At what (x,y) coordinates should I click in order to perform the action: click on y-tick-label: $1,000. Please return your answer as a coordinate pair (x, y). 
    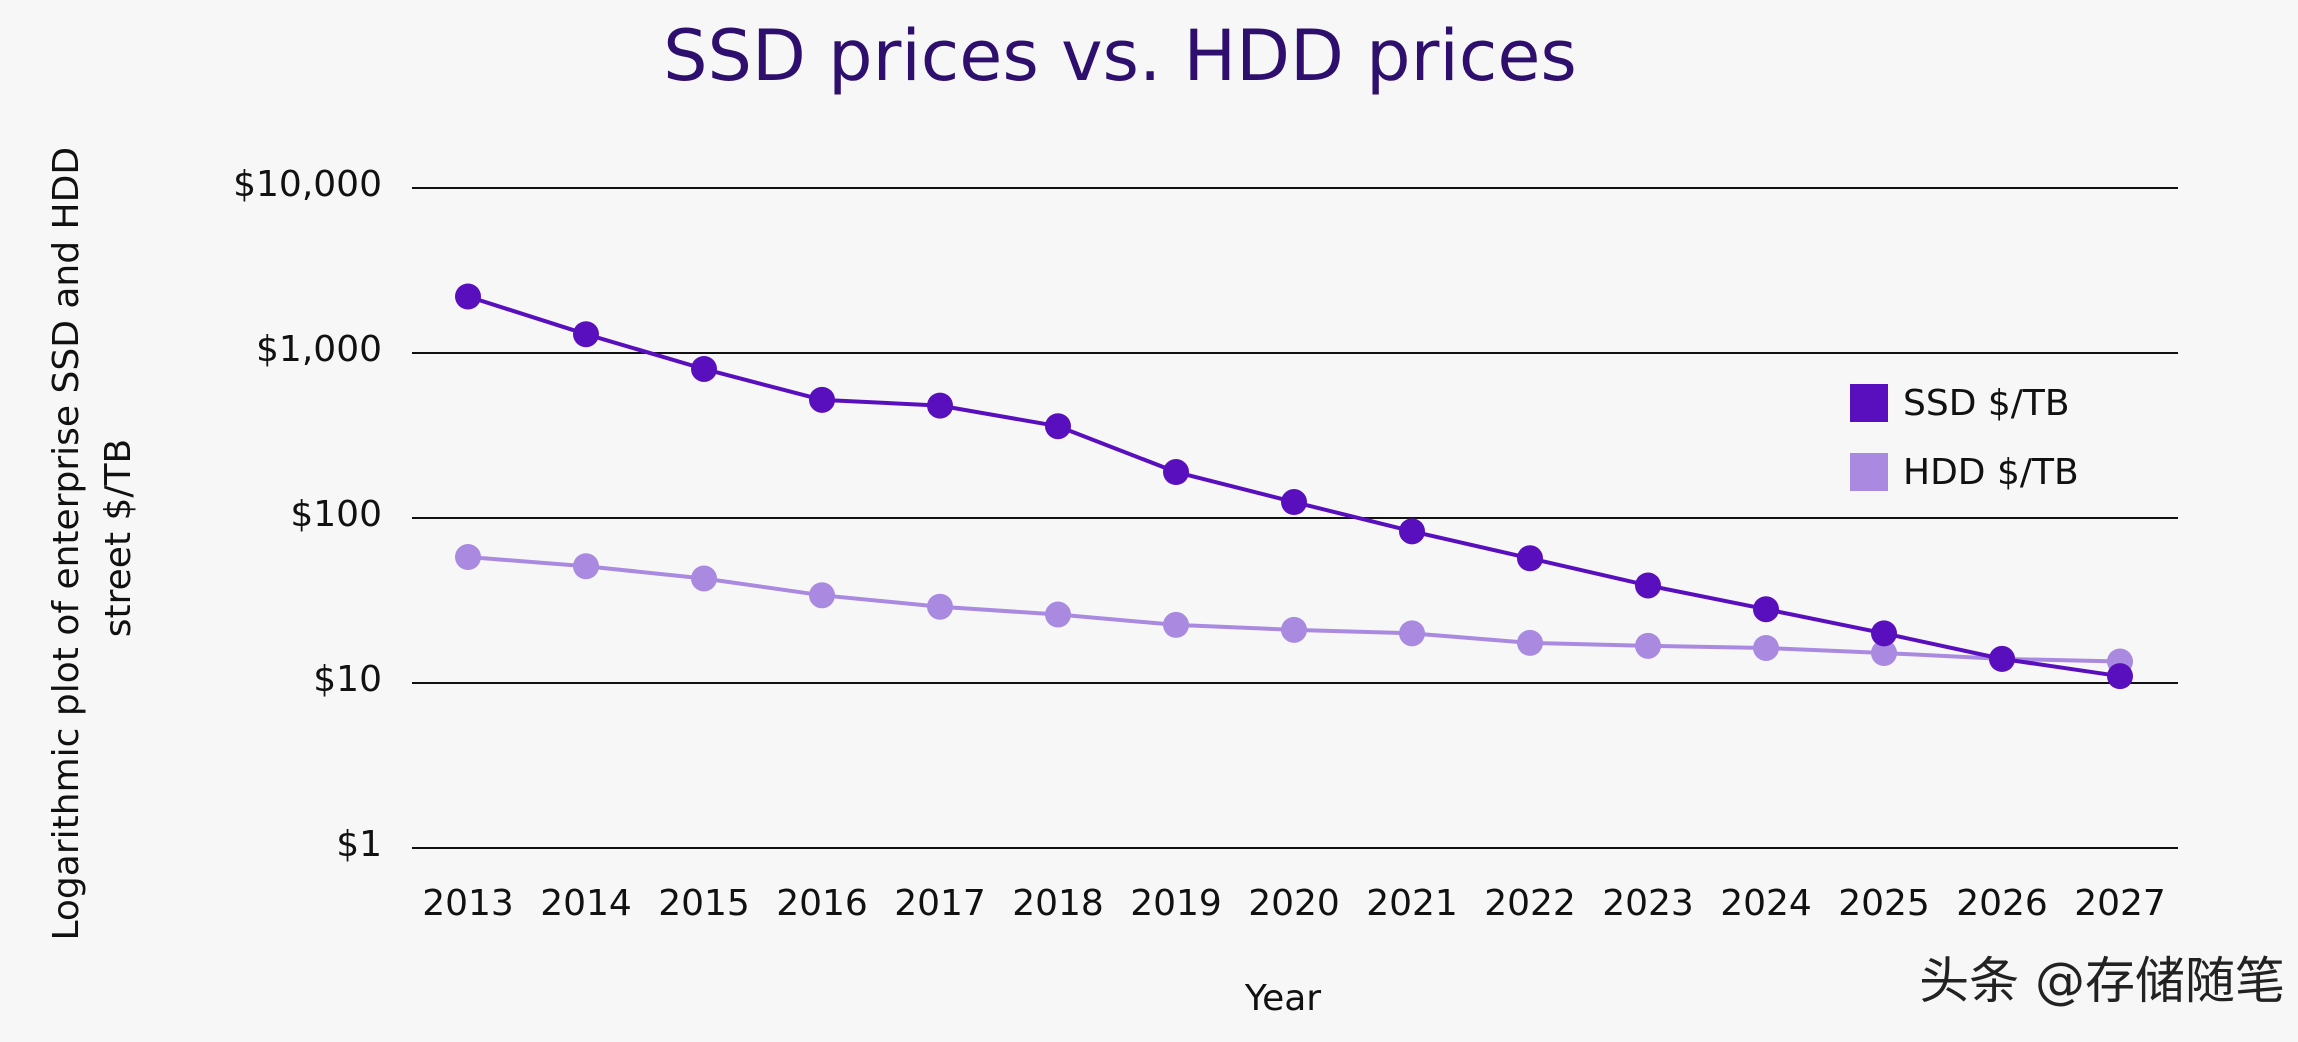
    Looking at the image, I should click on (319, 349).